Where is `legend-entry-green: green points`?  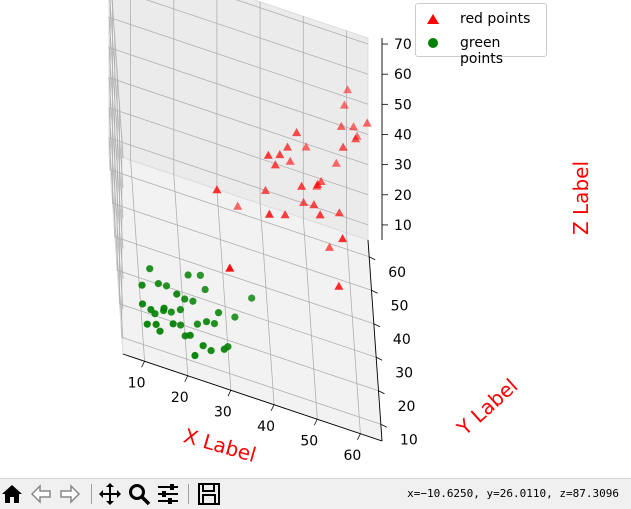
legend-entry-green: green points is located at coordinates (485, 50).